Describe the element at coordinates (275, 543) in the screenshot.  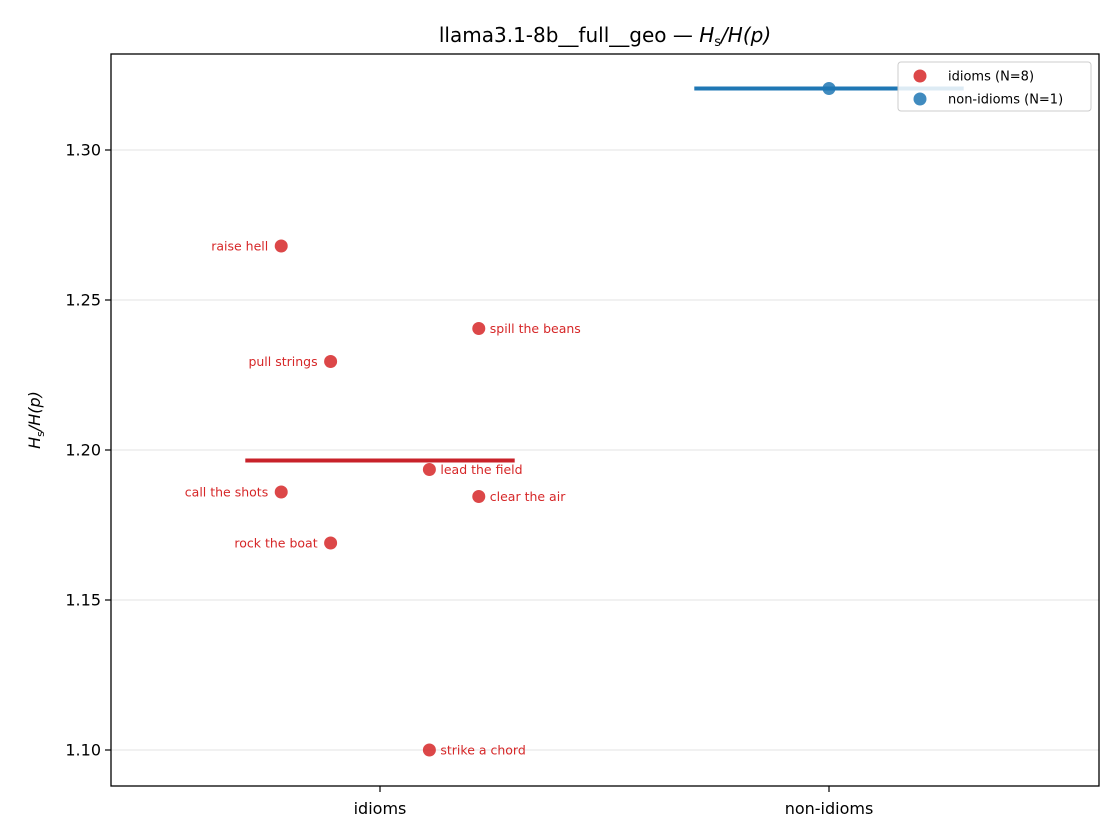
I see `point-label: rock the boat` at that location.